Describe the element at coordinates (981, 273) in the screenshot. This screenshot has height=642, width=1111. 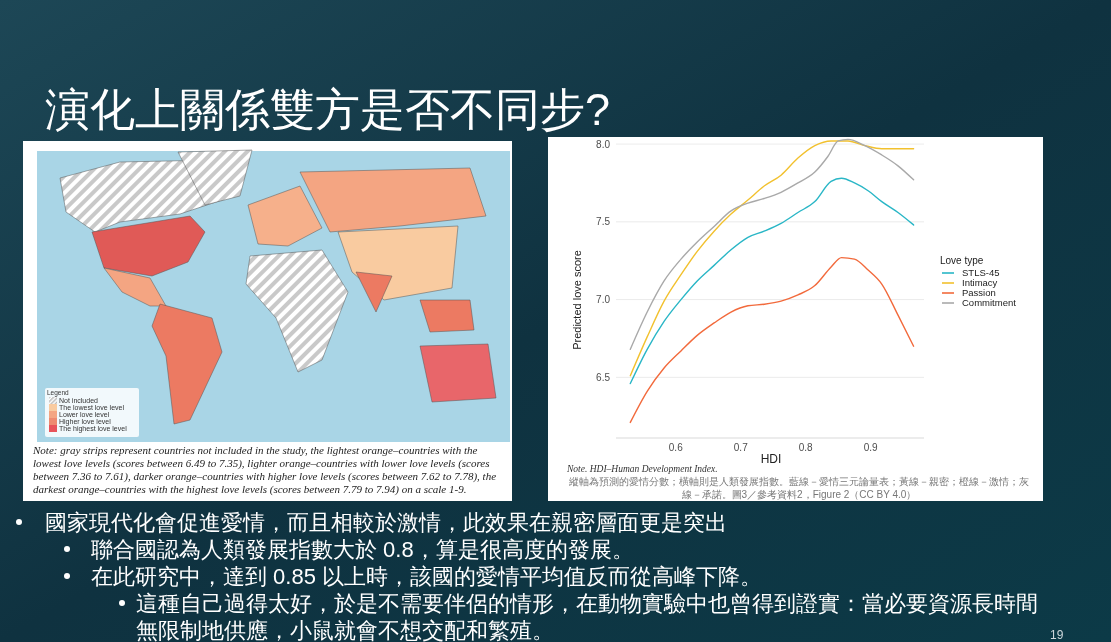
I see `legend-label: STLS-45` at that location.